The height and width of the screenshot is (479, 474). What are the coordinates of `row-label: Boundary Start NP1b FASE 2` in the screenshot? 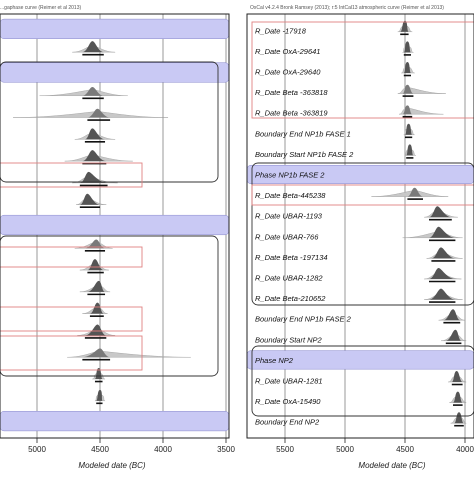 It's located at (304, 154).